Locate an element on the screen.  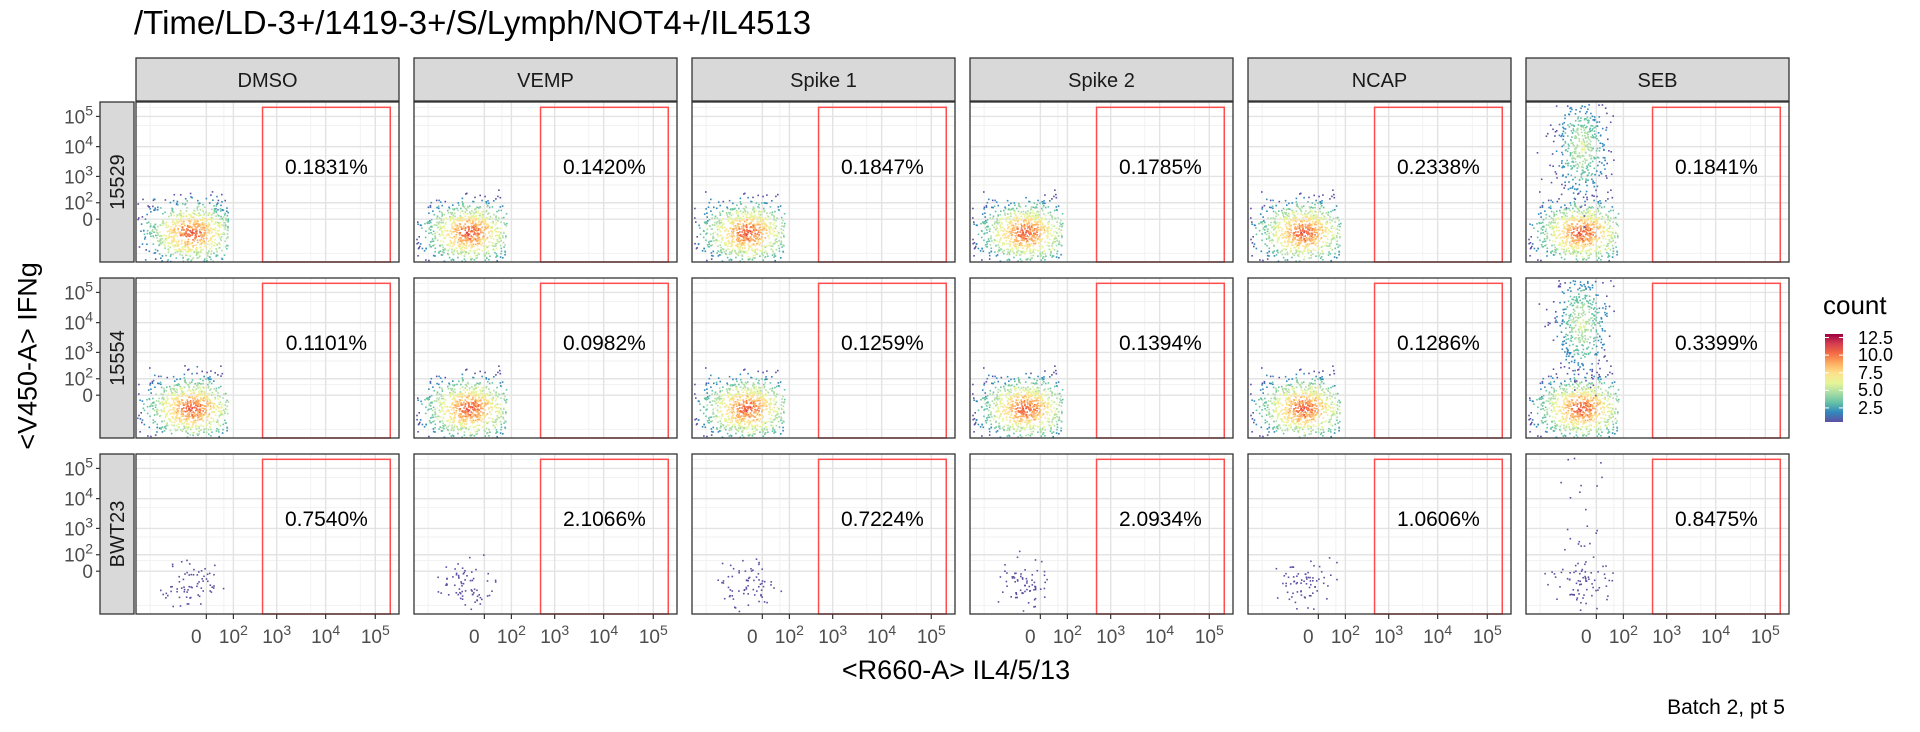
gate-percentage-label: 0.2338% is located at coordinates (1438, 167).